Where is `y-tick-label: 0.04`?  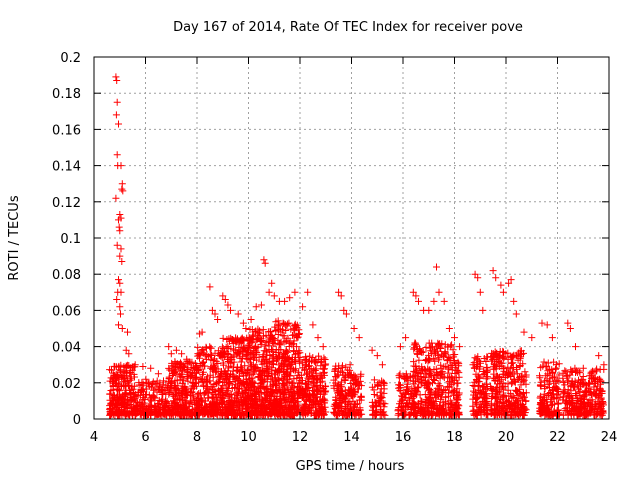 y-tick-label: 0.04 is located at coordinates (66, 348).